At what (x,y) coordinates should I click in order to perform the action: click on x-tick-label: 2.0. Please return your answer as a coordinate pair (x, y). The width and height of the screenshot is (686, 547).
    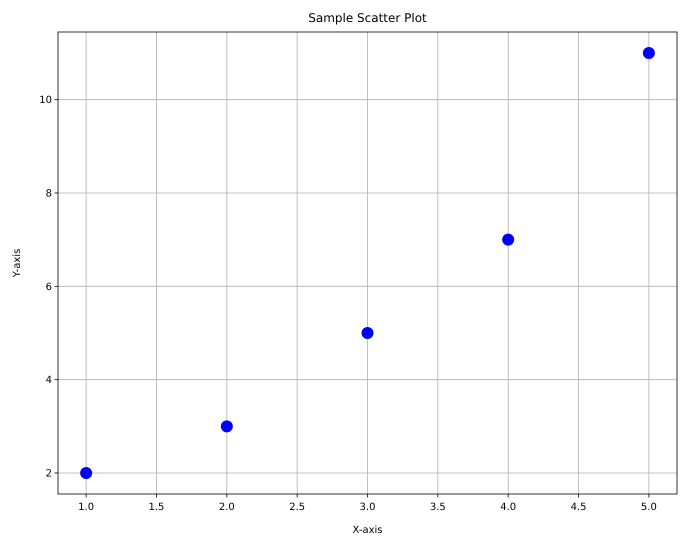
    Looking at the image, I should click on (226, 507).